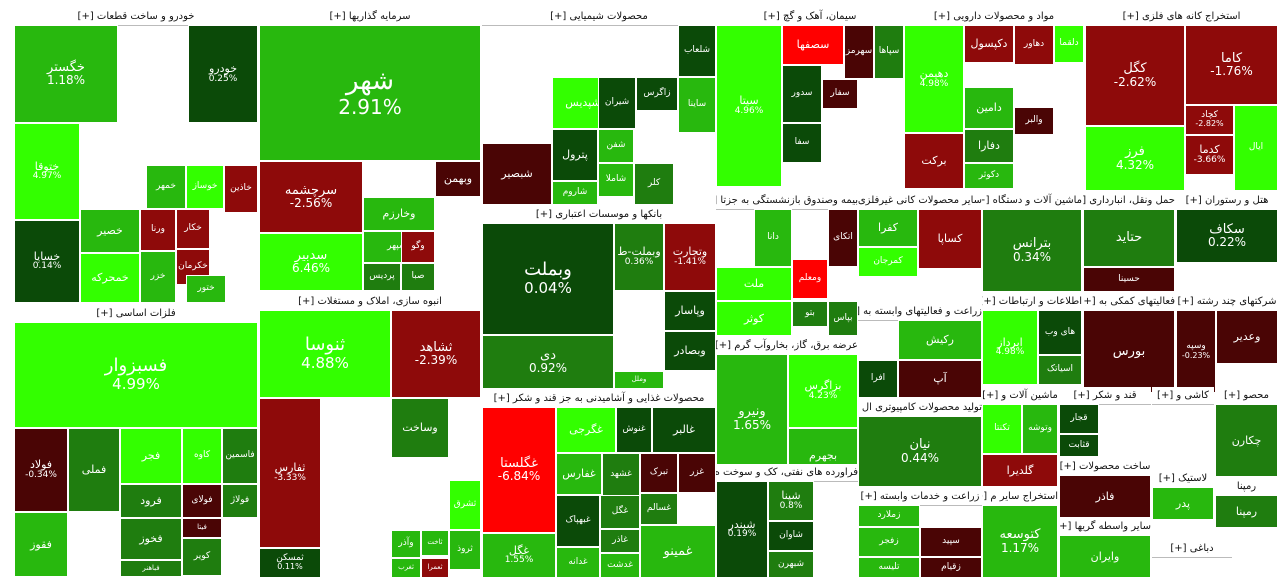 The width and height of the screenshot is (1280, 588). Describe the element at coordinates (548, 279) in the screenshot. I see `stock-tile: وبملت 0.04%` at that location.